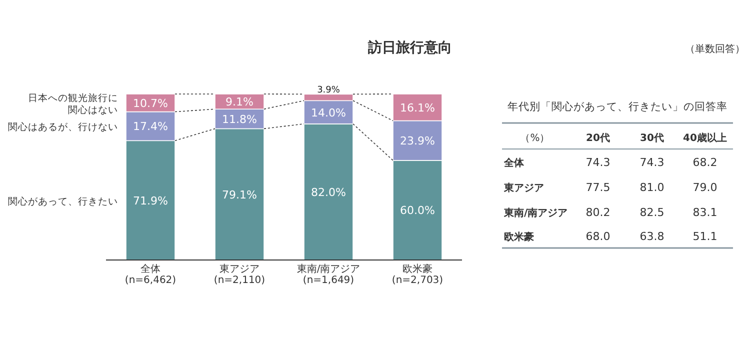  Describe the element at coordinates (328, 274) in the screenshot. I see `x-tick-label: 東南/南アジア (n=1,649)` at that location.